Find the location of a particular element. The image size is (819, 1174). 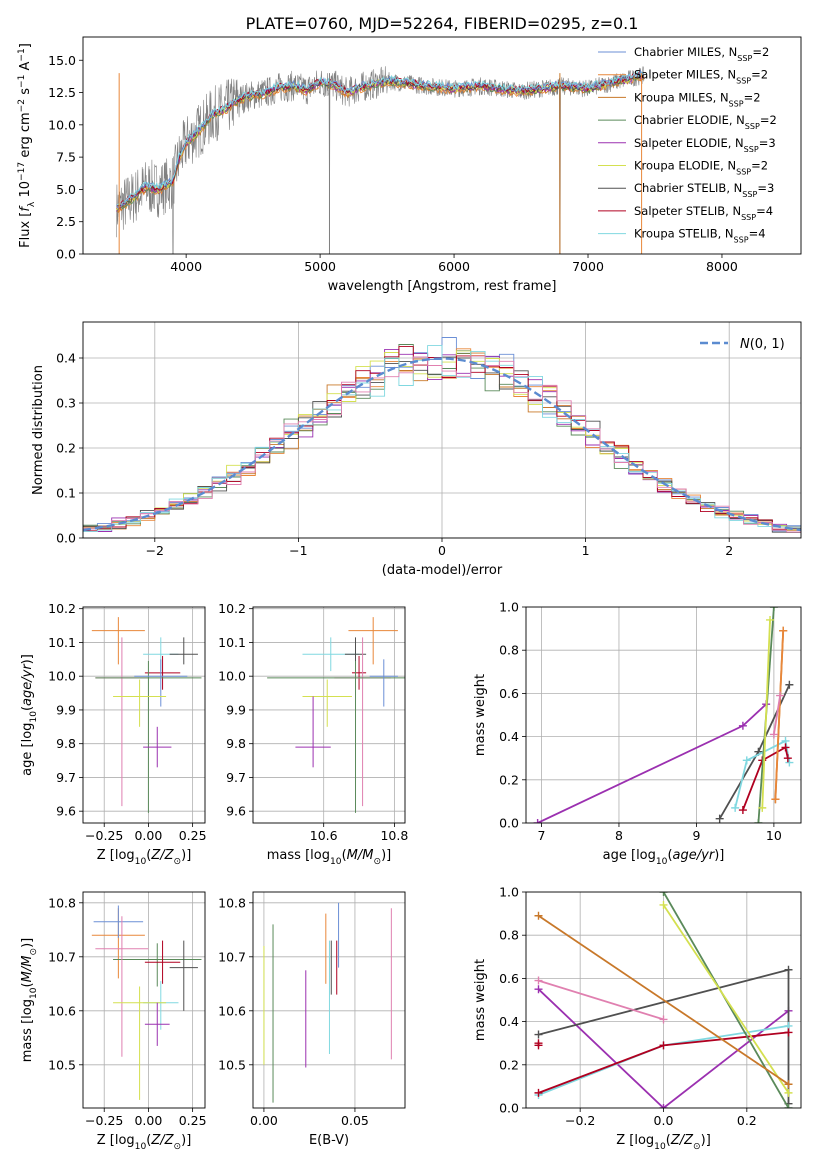

z_age-ytick-label: 9.7 is located at coordinates (66, 777).